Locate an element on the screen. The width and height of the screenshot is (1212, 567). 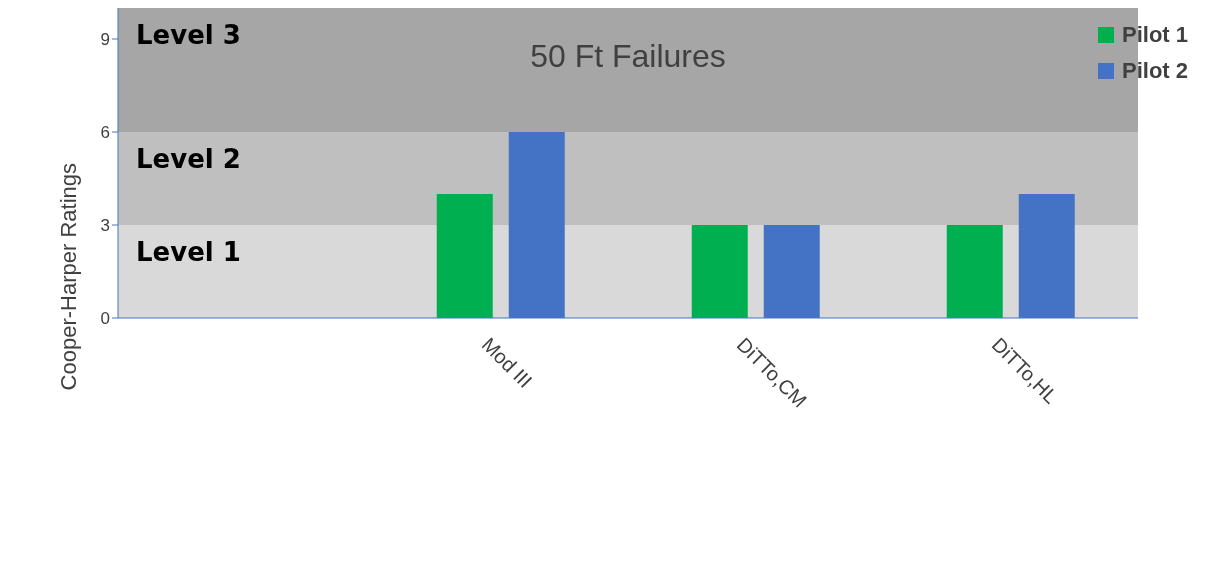
y-tick-label: 9 is located at coordinates (105, 40).